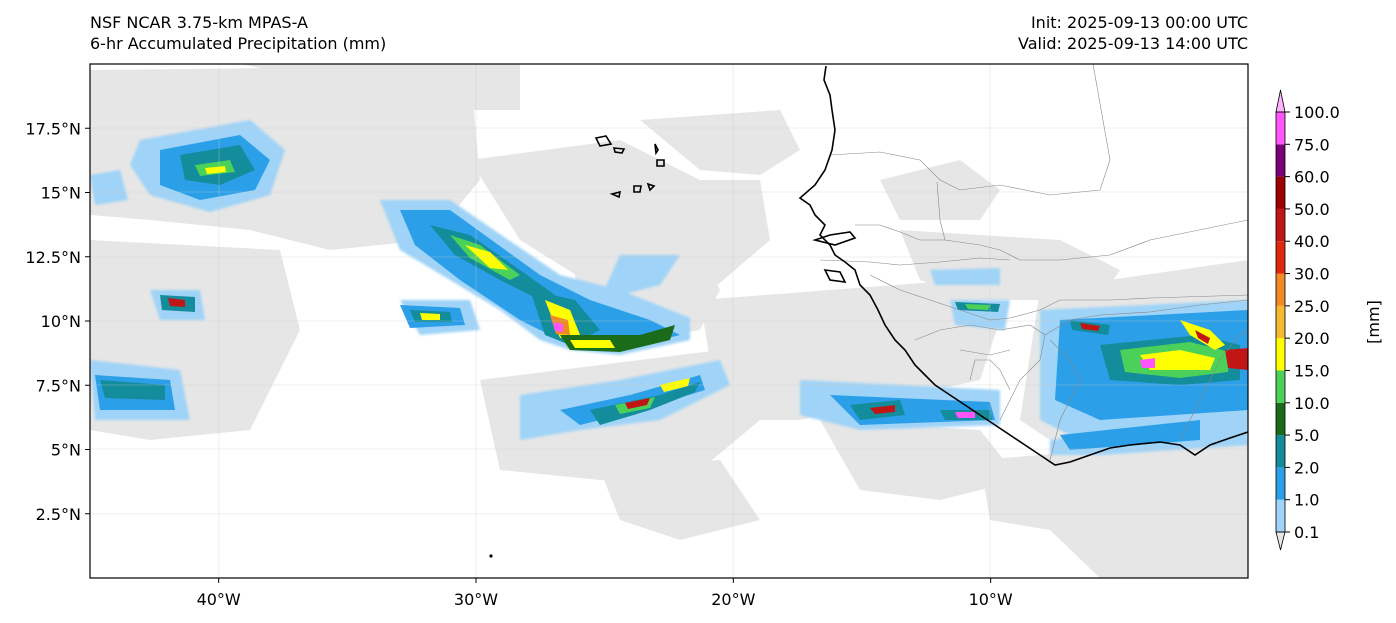 The width and height of the screenshot is (1396, 623). Describe the element at coordinates (1312, 177) in the screenshot. I see `colorbar-level-label: 60.0` at that location.